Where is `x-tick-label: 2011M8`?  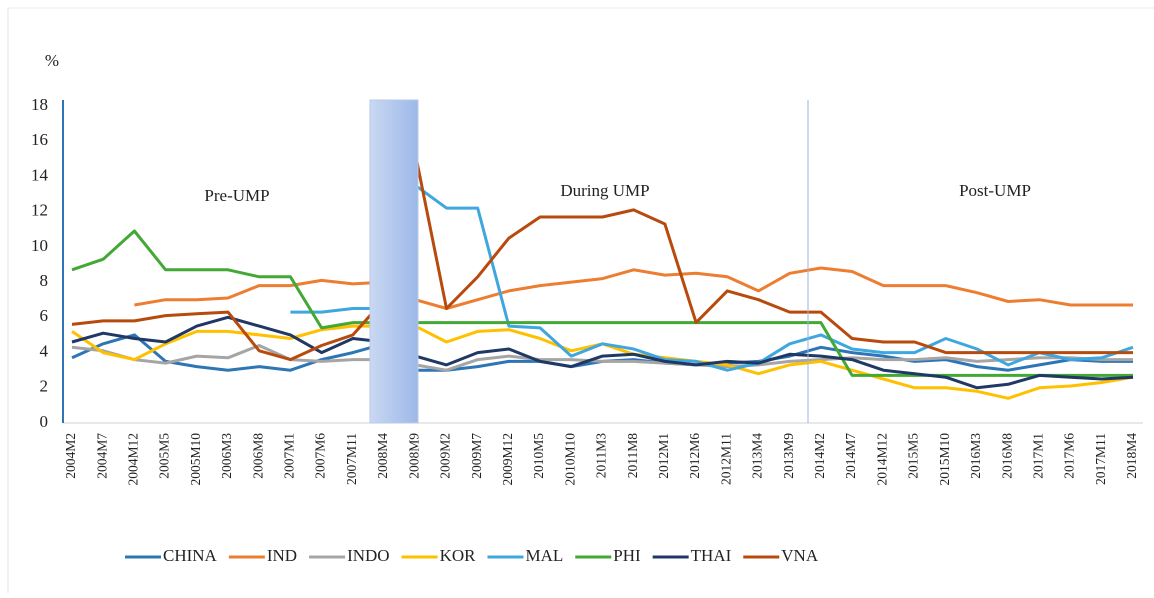 x-tick-label: 2011M8 is located at coordinates (632, 456).